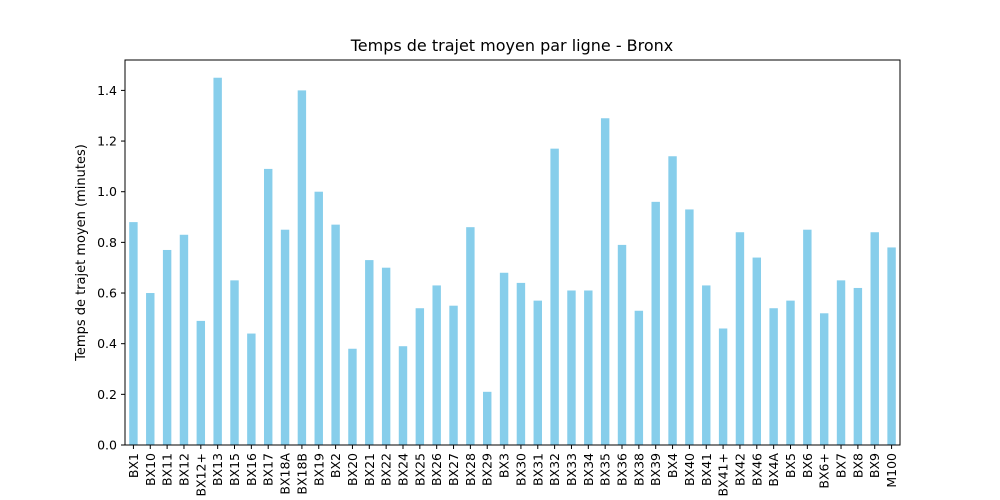 The width and height of the screenshot is (1000, 500). Describe the element at coordinates (807, 337) in the screenshot. I see `bar-bx6` at that location.